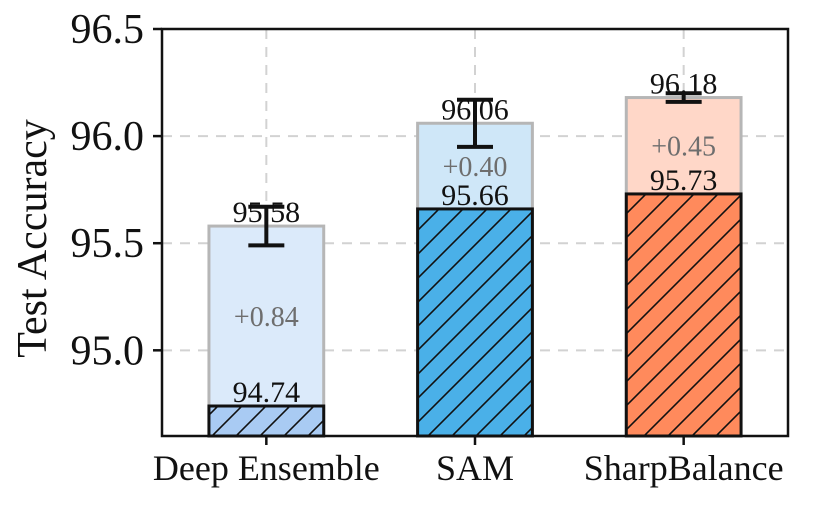 The height and width of the screenshot is (509, 830). Describe the element at coordinates (108, 137) in the screenshot. I see `y-tick-label: 96.0` at that location.